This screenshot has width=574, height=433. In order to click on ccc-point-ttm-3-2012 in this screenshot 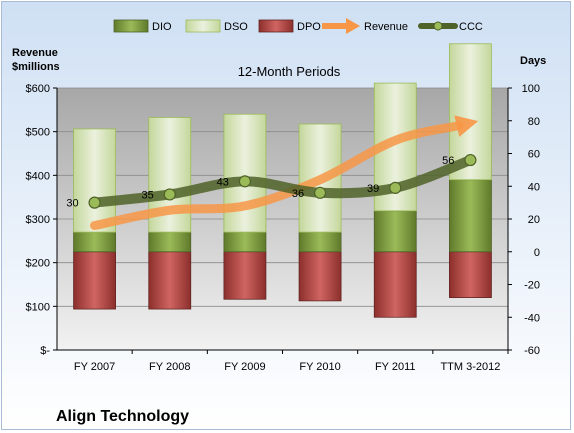, I will do `click(470, 160)`.